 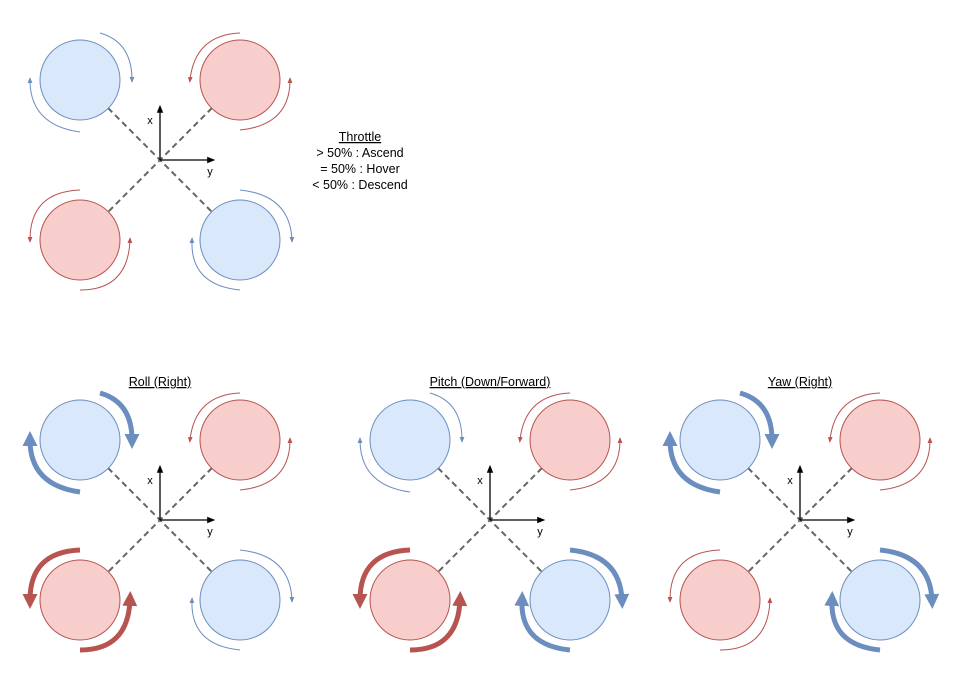 I want to click on throttle-line: < 50% : Descend, so click(x=360, y=185).